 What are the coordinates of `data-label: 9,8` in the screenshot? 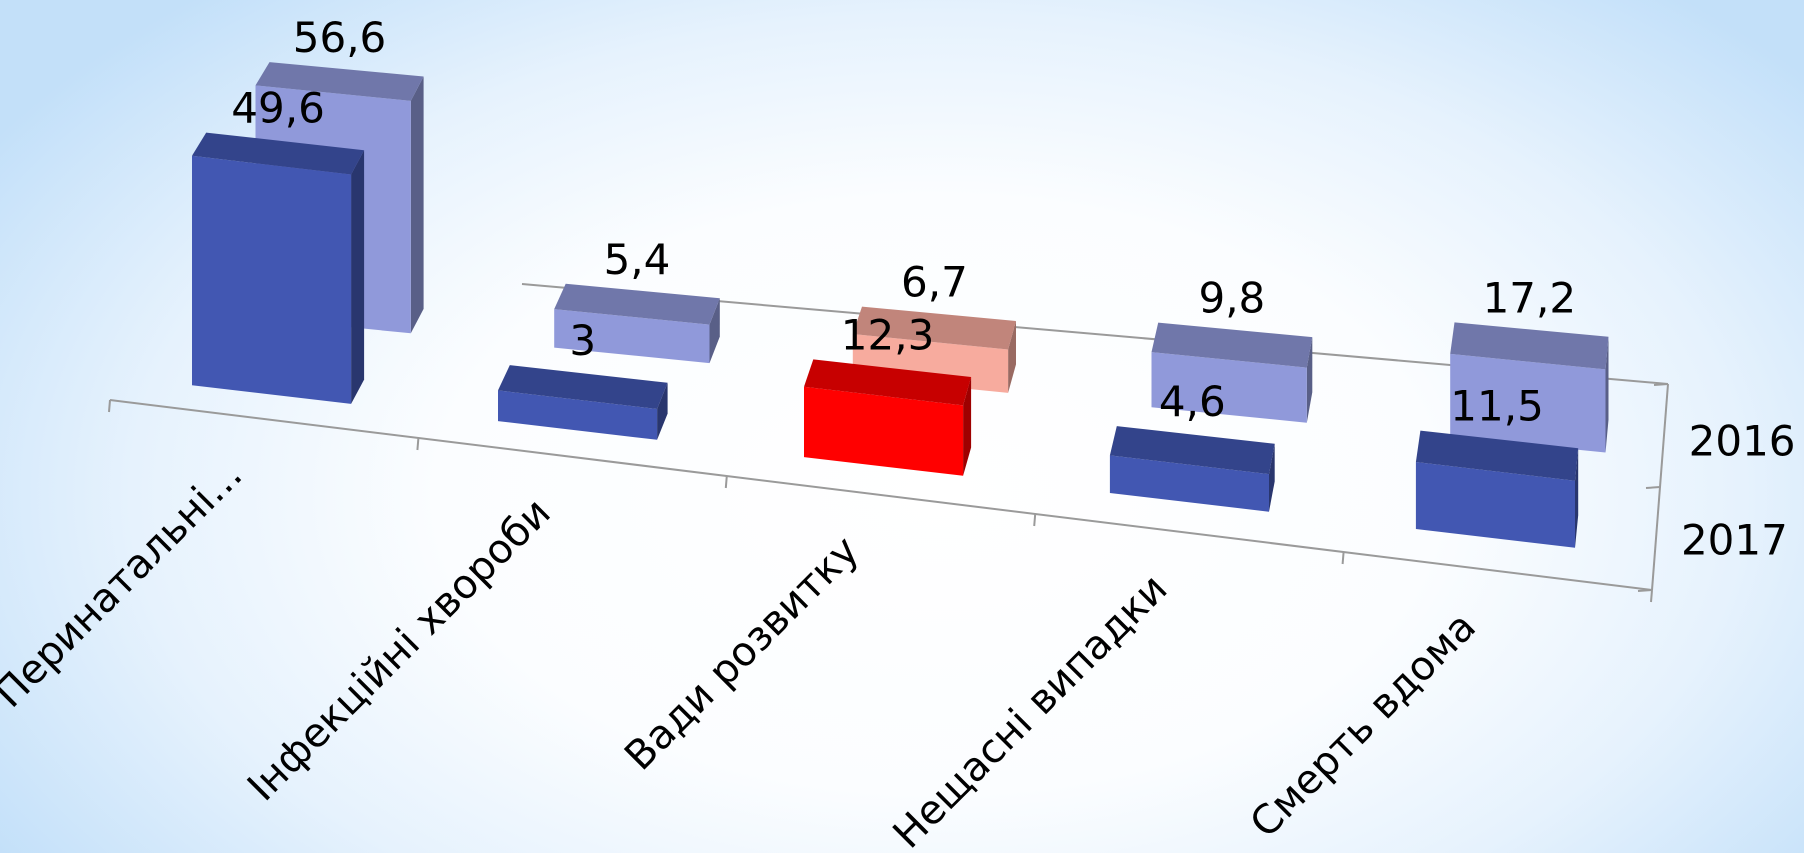 It's located at (1231, 298).